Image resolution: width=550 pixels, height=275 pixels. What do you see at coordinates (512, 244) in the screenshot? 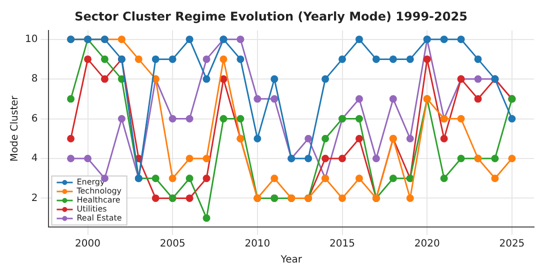
I see `x-tick-label: 2025` at bounding box center [512, 244].